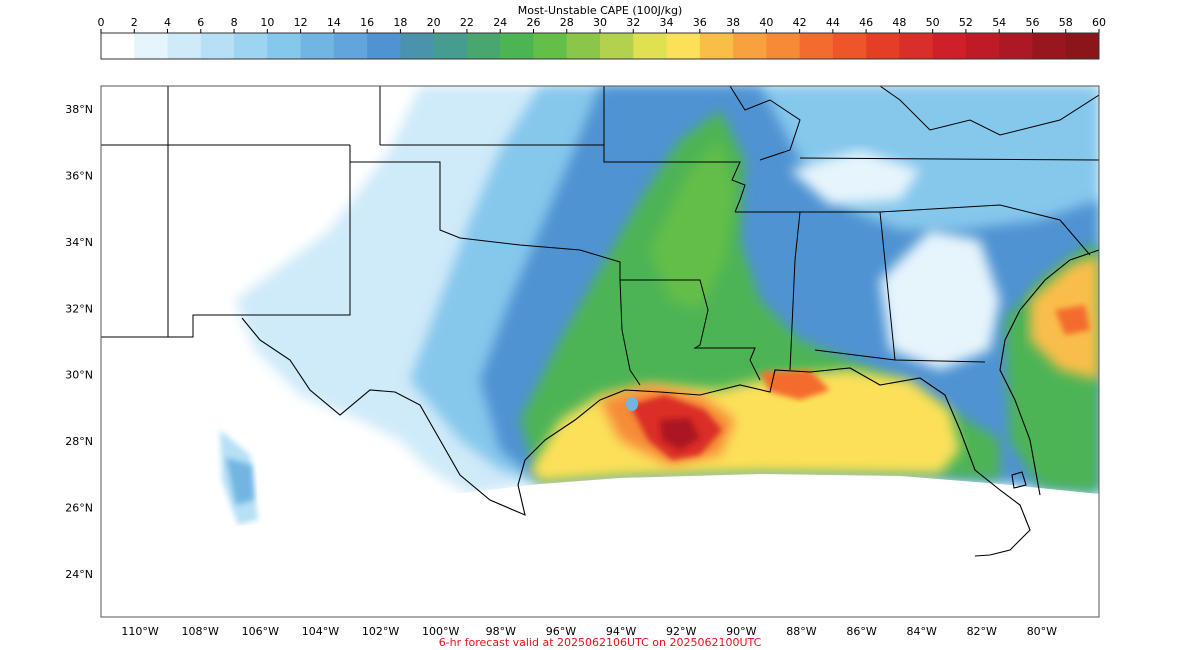 This screenshot has width=1200, height=650. What do you see at coordinates (139, 631) in the screenshot?
I see `longitude-label: 110°W` at bounding box center [139, 631].